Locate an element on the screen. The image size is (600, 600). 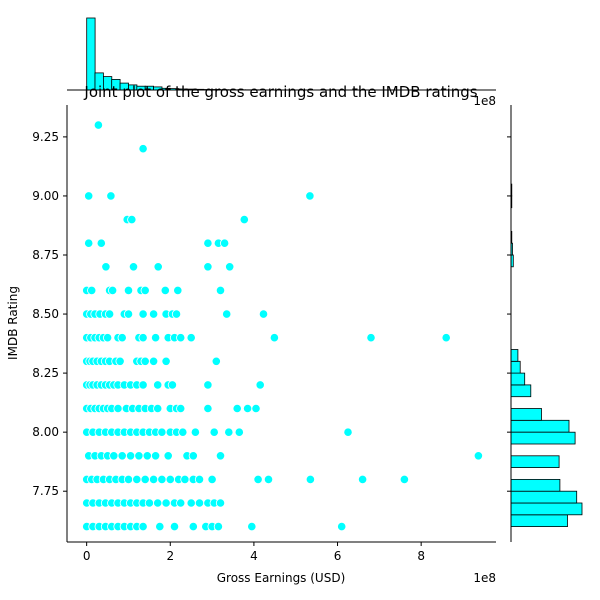
y-marginal-histogram is located at coordinates (545, 323).